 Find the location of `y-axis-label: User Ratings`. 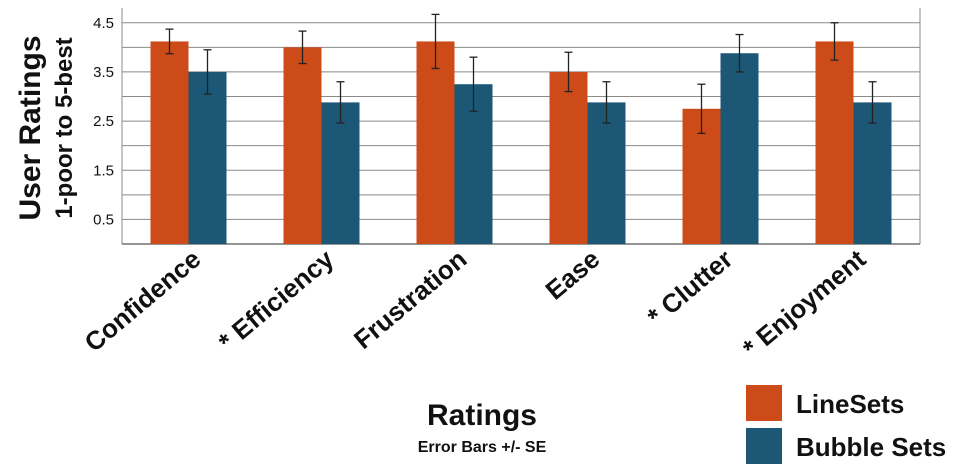

y-axis-label: User Ratings is located at coordinates (30, 127).